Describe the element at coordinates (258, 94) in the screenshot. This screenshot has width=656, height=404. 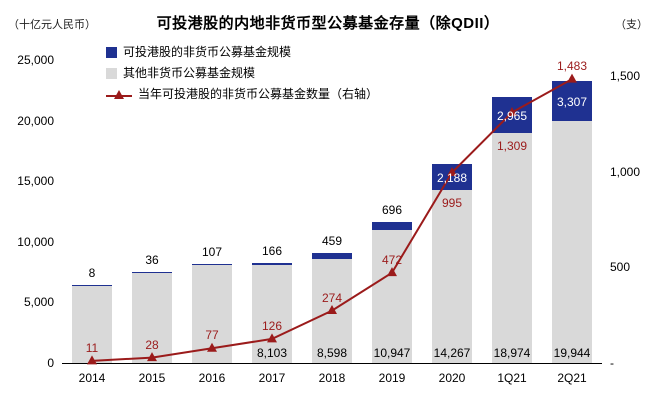
I see `legend-label-fund-count: 当年可投港股的非货币公募基金数量（右轴）` at that location.